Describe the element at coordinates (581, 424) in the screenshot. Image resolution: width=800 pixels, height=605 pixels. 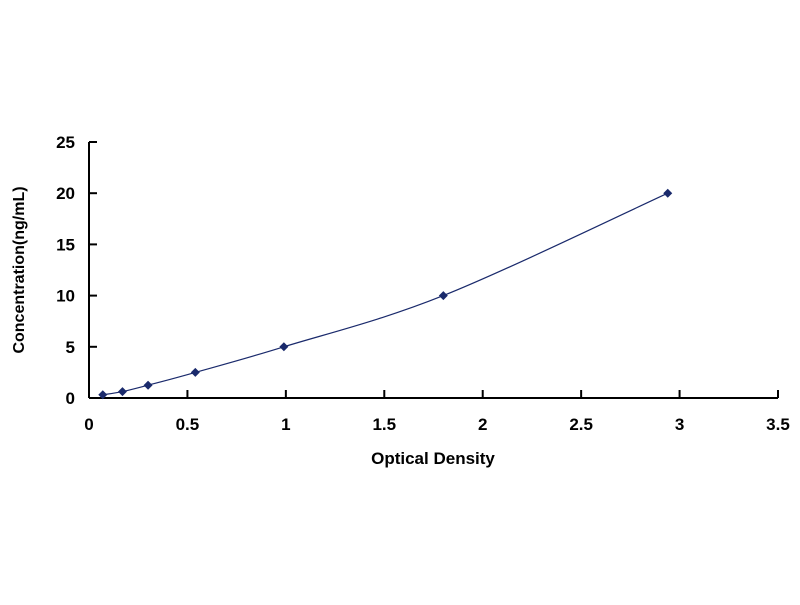
I see `x-tick-label: 2.5` at that location.